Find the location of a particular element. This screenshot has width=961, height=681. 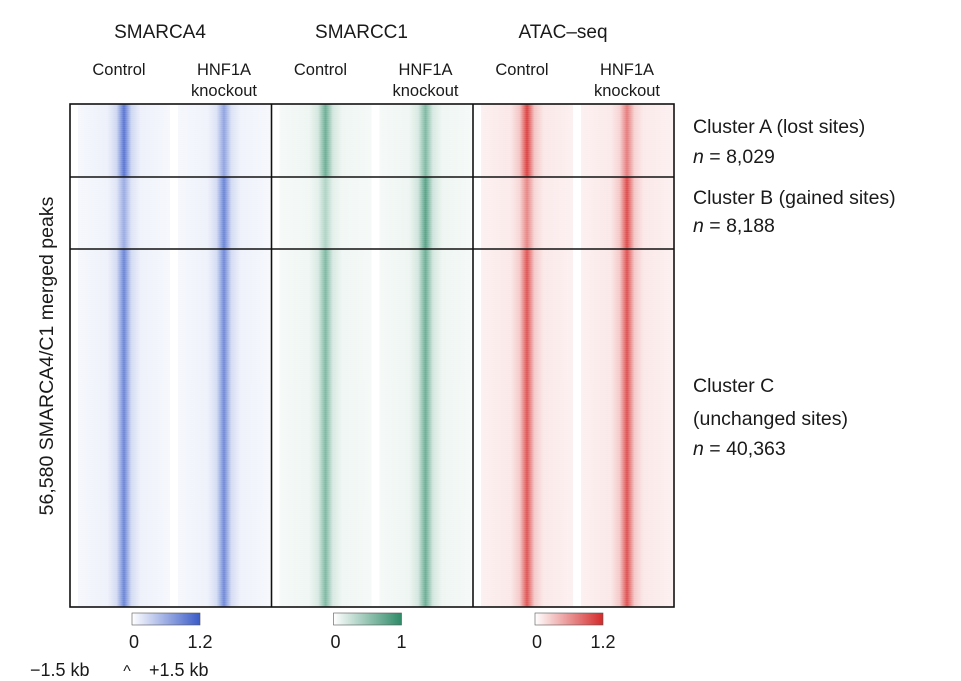

sample-label-1-1-1: knockout is located at coordinates (425, 91).